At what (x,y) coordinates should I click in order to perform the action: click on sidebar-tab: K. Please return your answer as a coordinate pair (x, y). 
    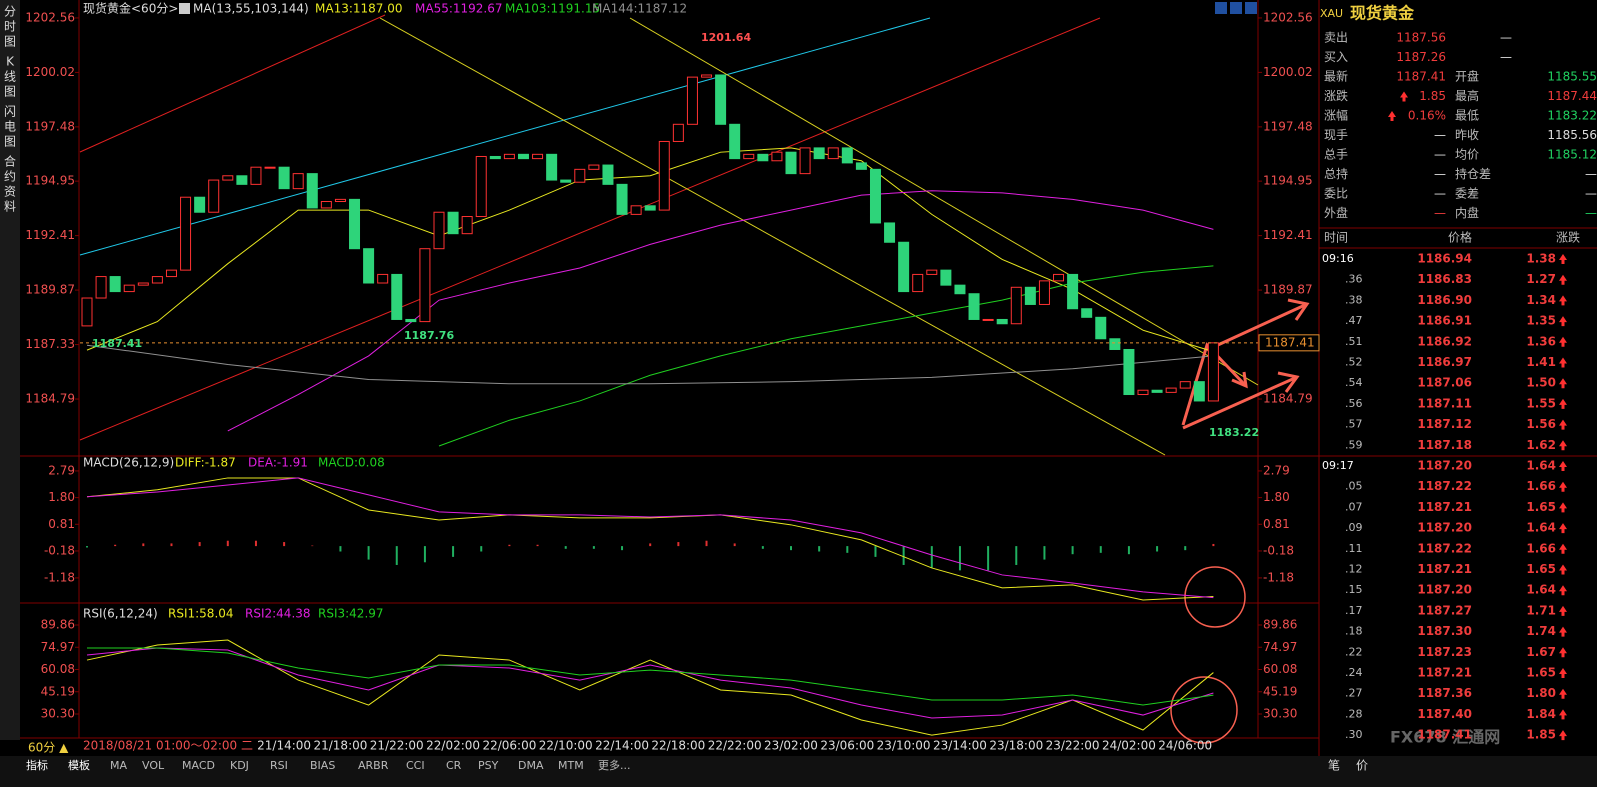
    Looking at the image, I should click on (10, 62).